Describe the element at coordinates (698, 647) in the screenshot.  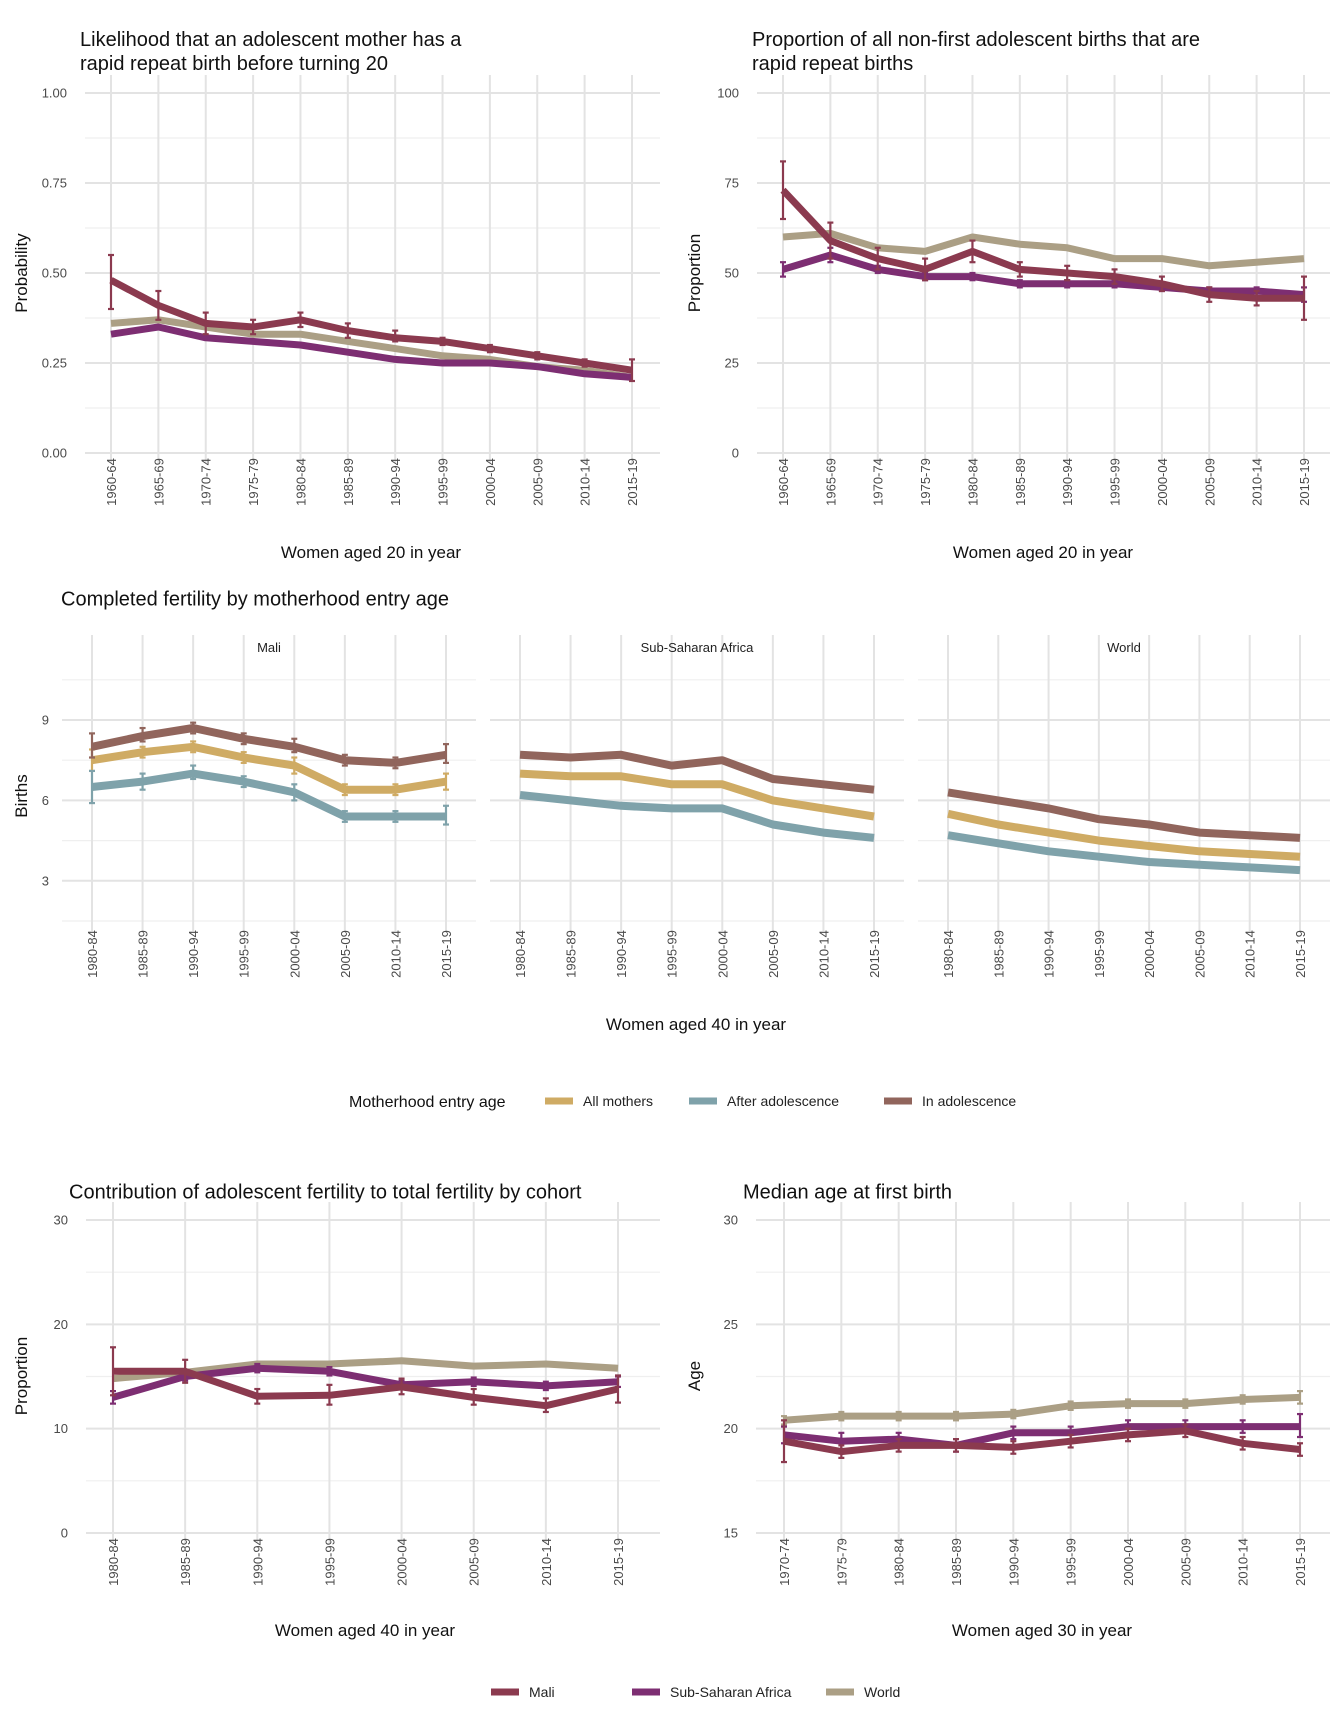
I see `facet-strip-label: Sub-Saharan Africa` at that location.